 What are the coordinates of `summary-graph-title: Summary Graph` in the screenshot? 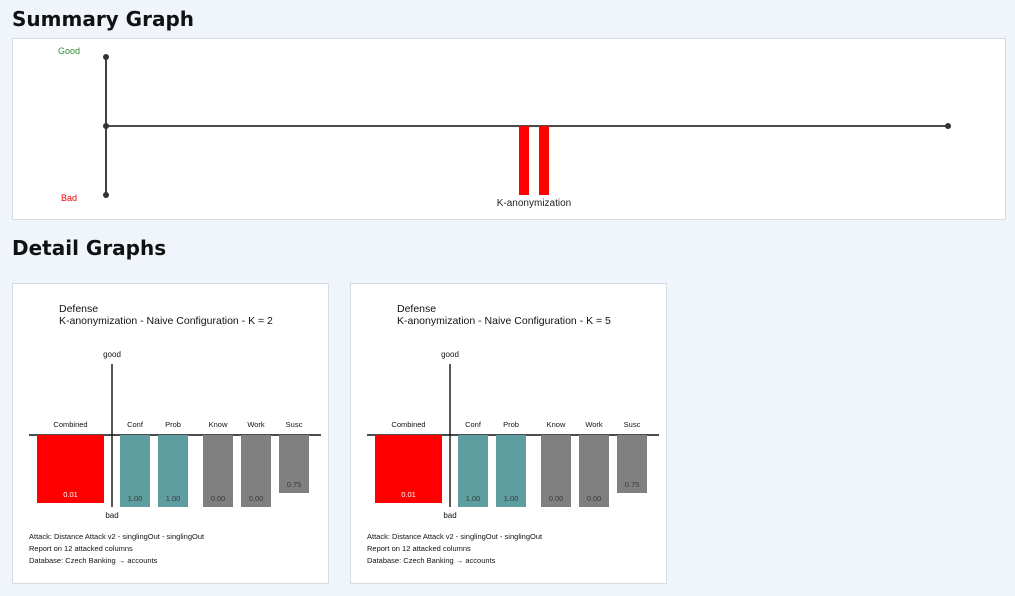 It's located at (103, 19).